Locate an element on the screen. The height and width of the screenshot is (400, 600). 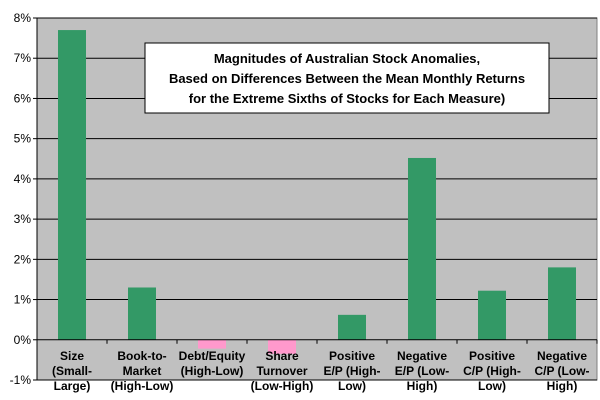
y-tick-label: 5% is located at coordinates (23, 139).